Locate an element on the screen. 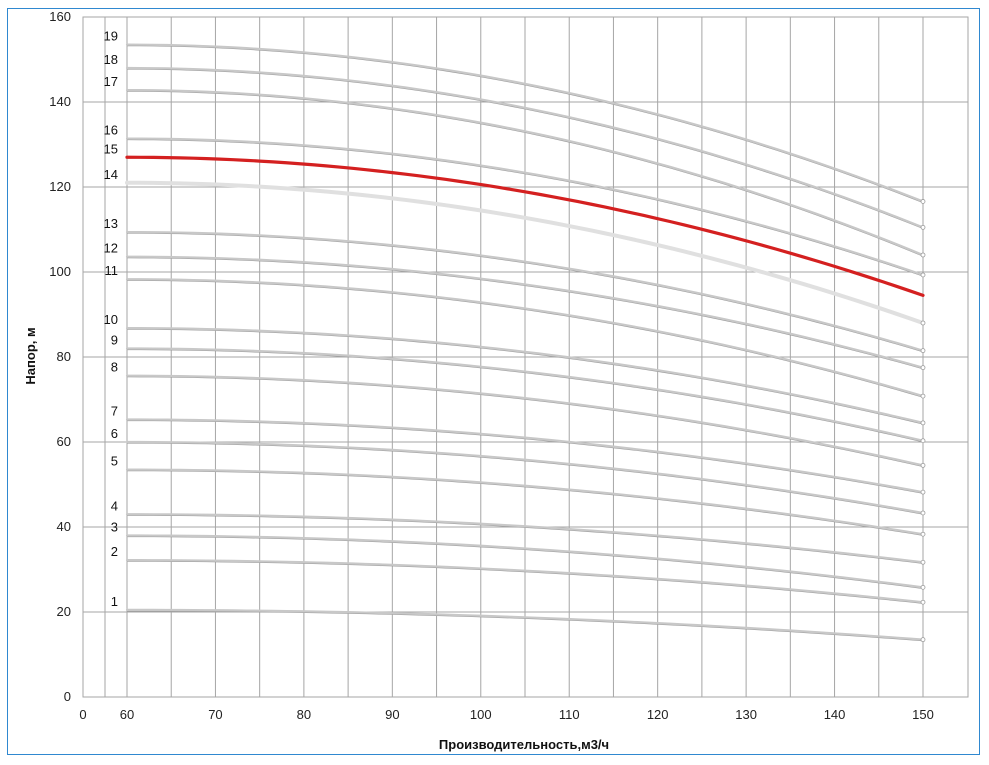 This screenshot has height=765, width=989. x-tick-label: 90 is located at coordinates (392, 714).